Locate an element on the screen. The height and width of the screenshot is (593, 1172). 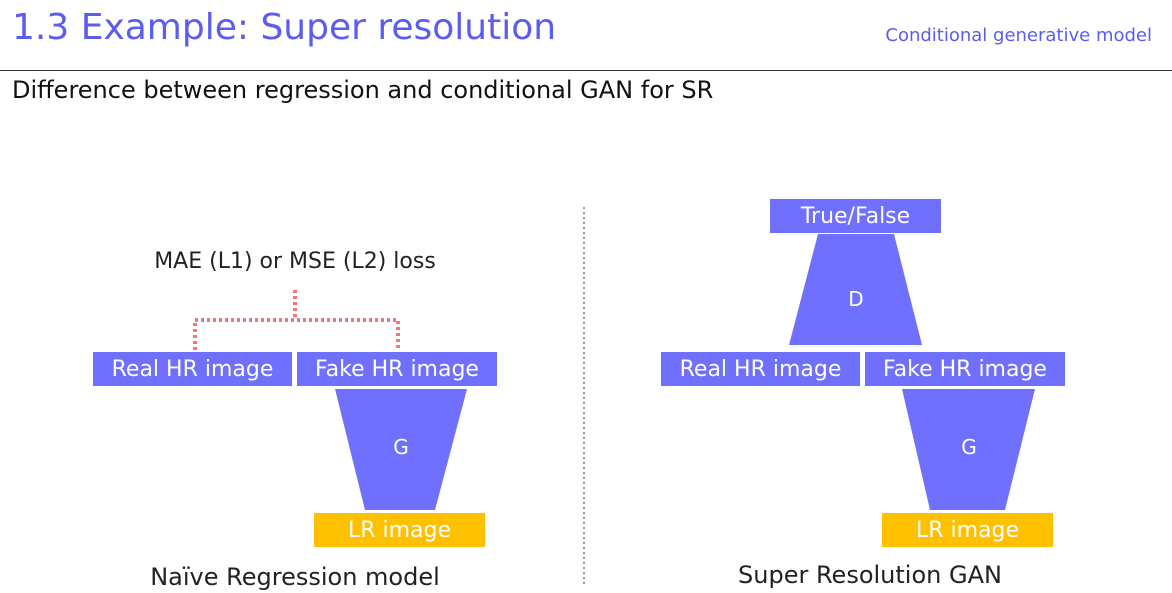
right-discriminator-shape is located at coordinates (855, 289).